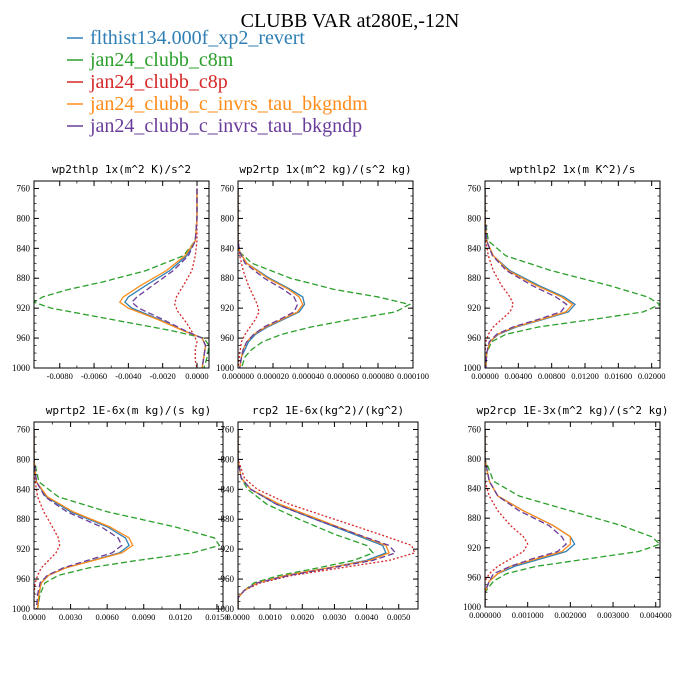 The image size is (700, 700). Describe the element at coordinates (573, 169) in the screenshot. I see `panel-title: wpthlp2 1x(m K^2)/s` at that location.